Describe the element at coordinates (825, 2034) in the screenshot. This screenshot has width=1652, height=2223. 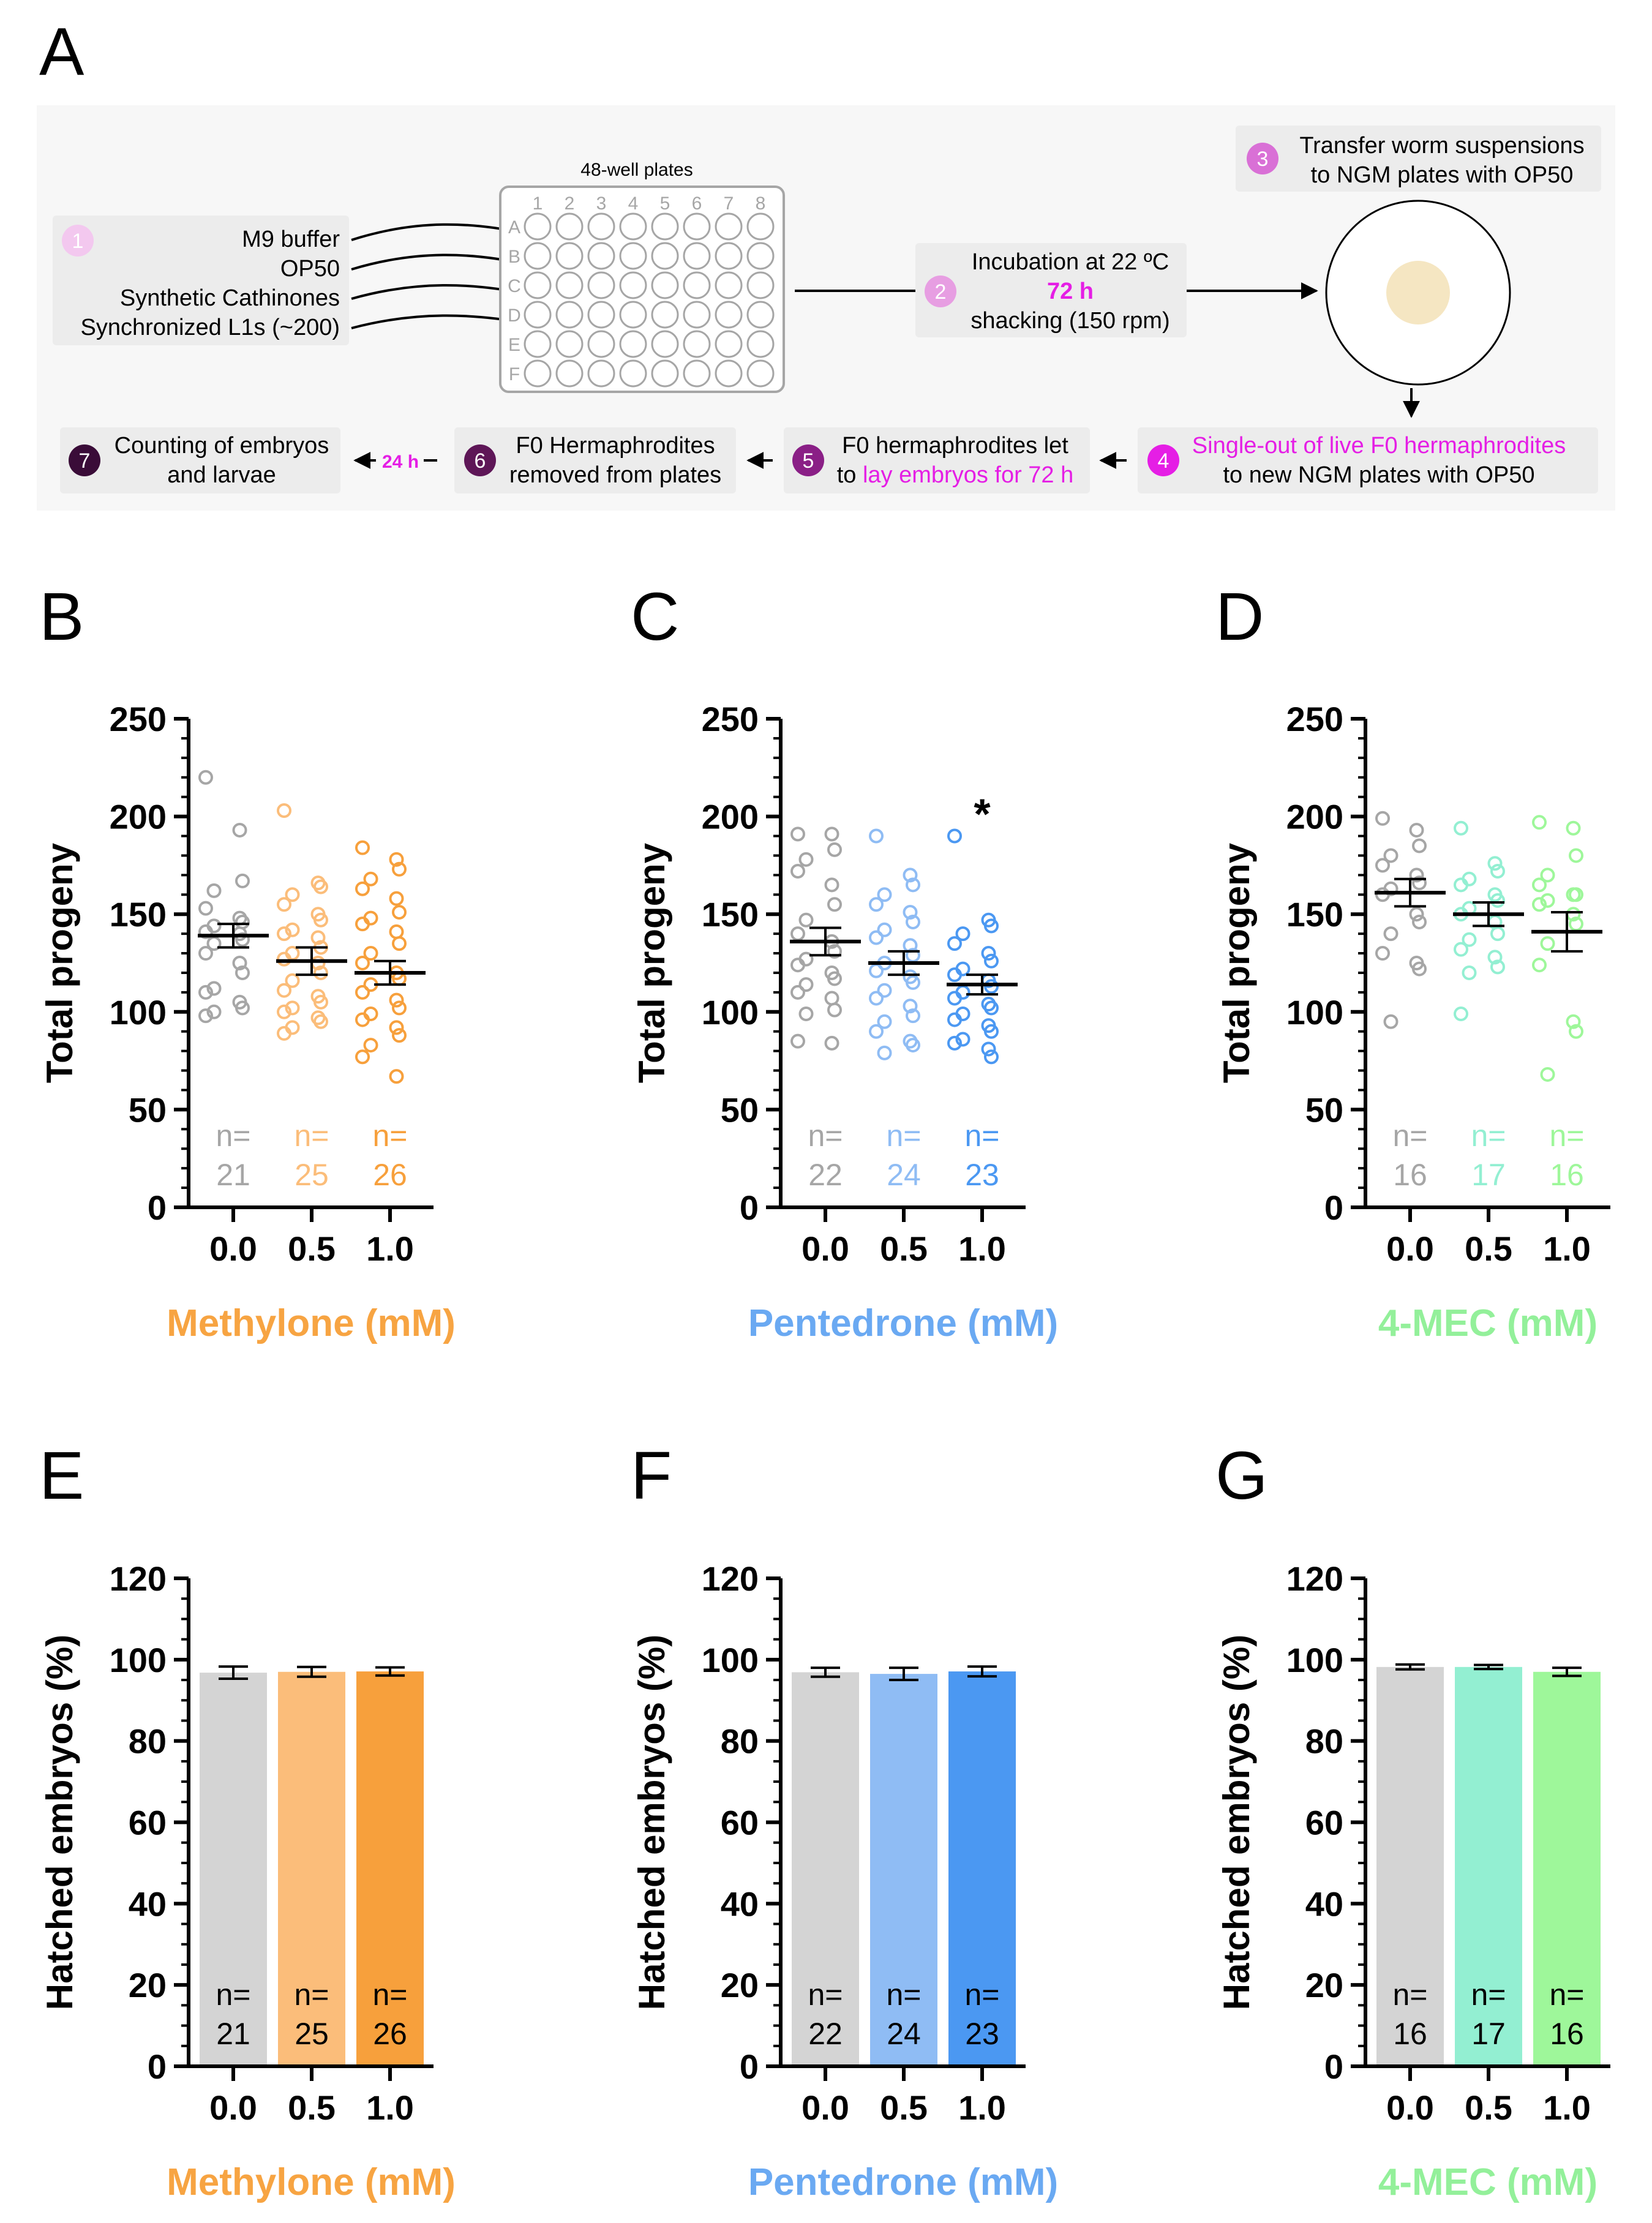
I see `n-value: 22` at that location.